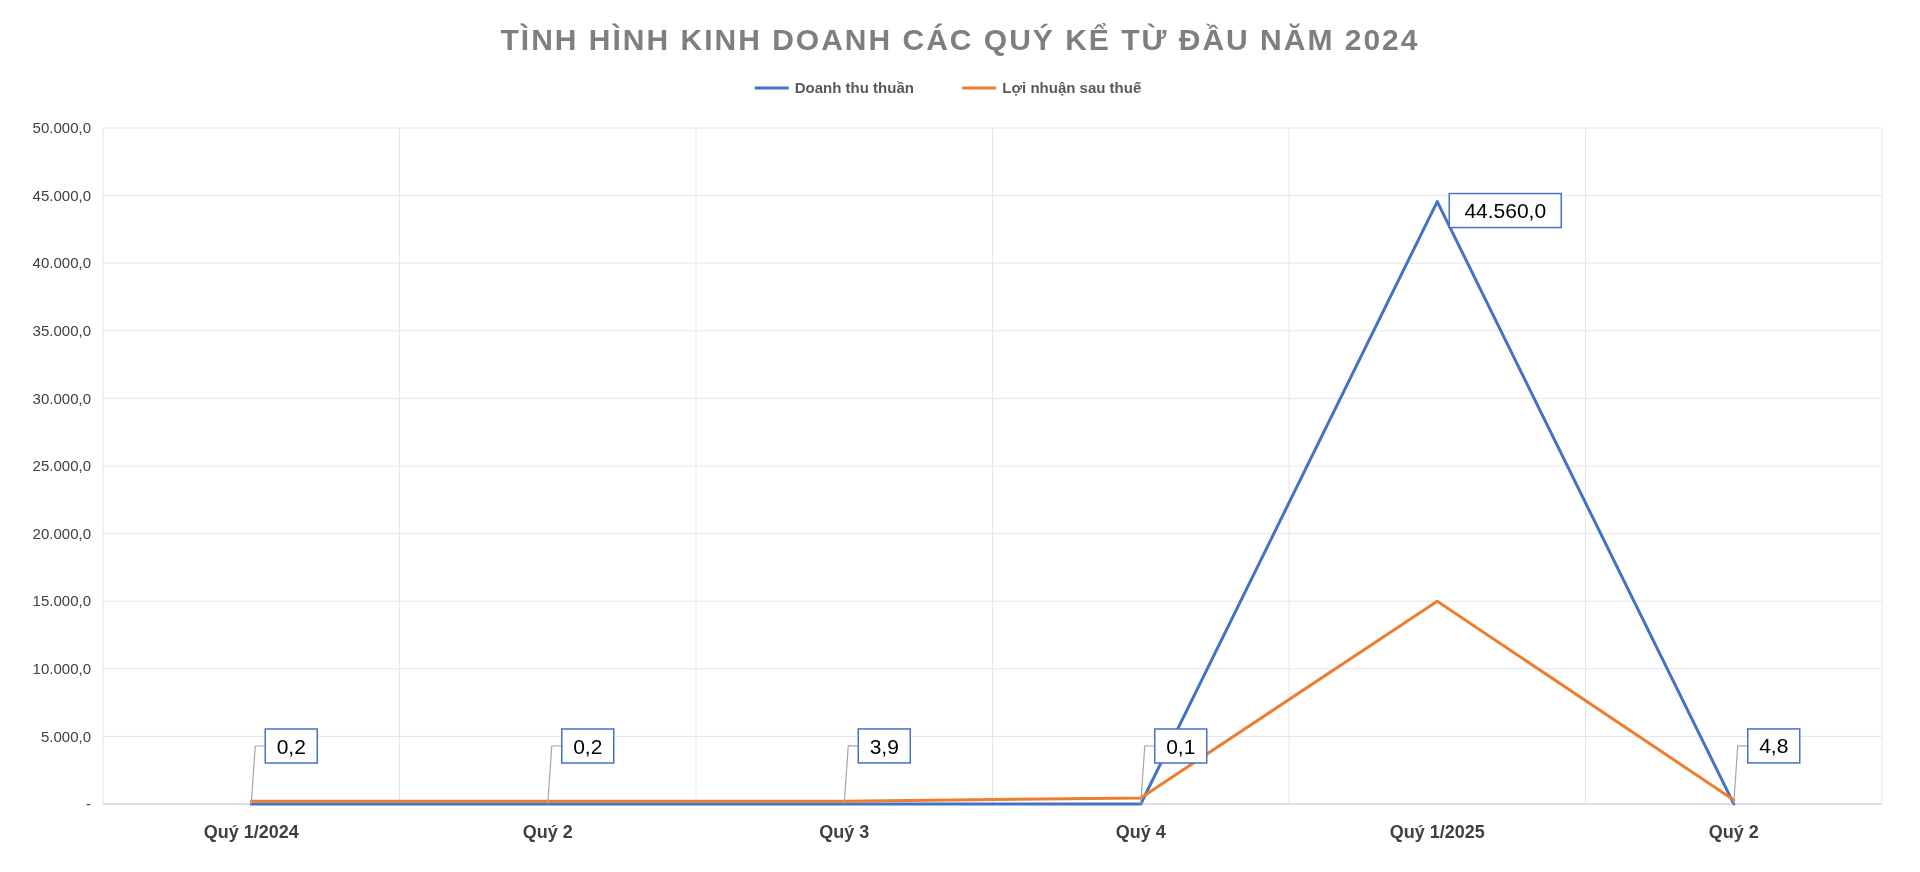  I want to click on x-tick-label: Quý 4, so click(1140, 832).